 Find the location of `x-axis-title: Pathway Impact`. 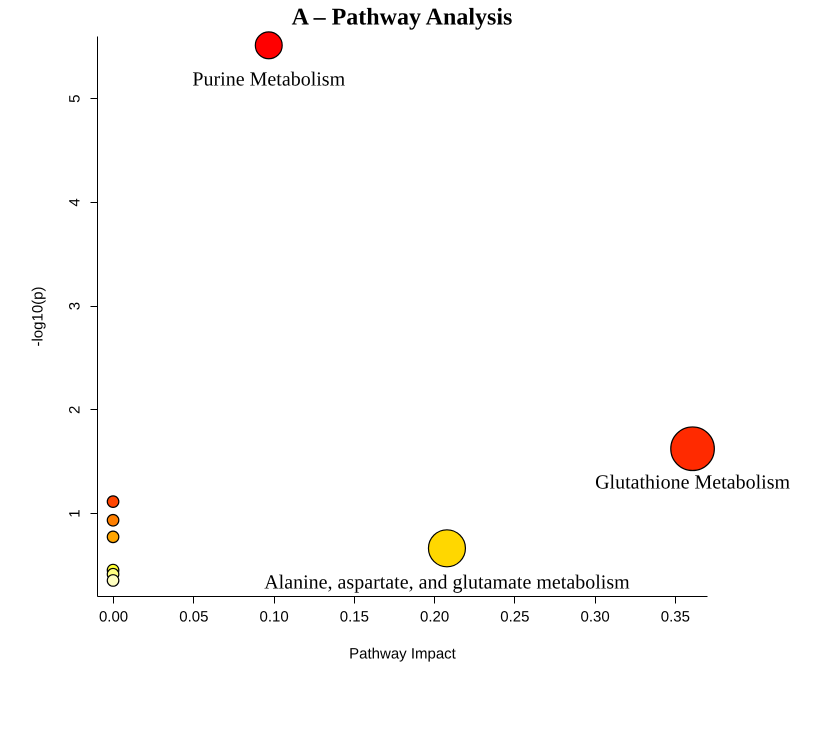

x-axis-title: Pathway Impact is located at coordinates (403, 654).